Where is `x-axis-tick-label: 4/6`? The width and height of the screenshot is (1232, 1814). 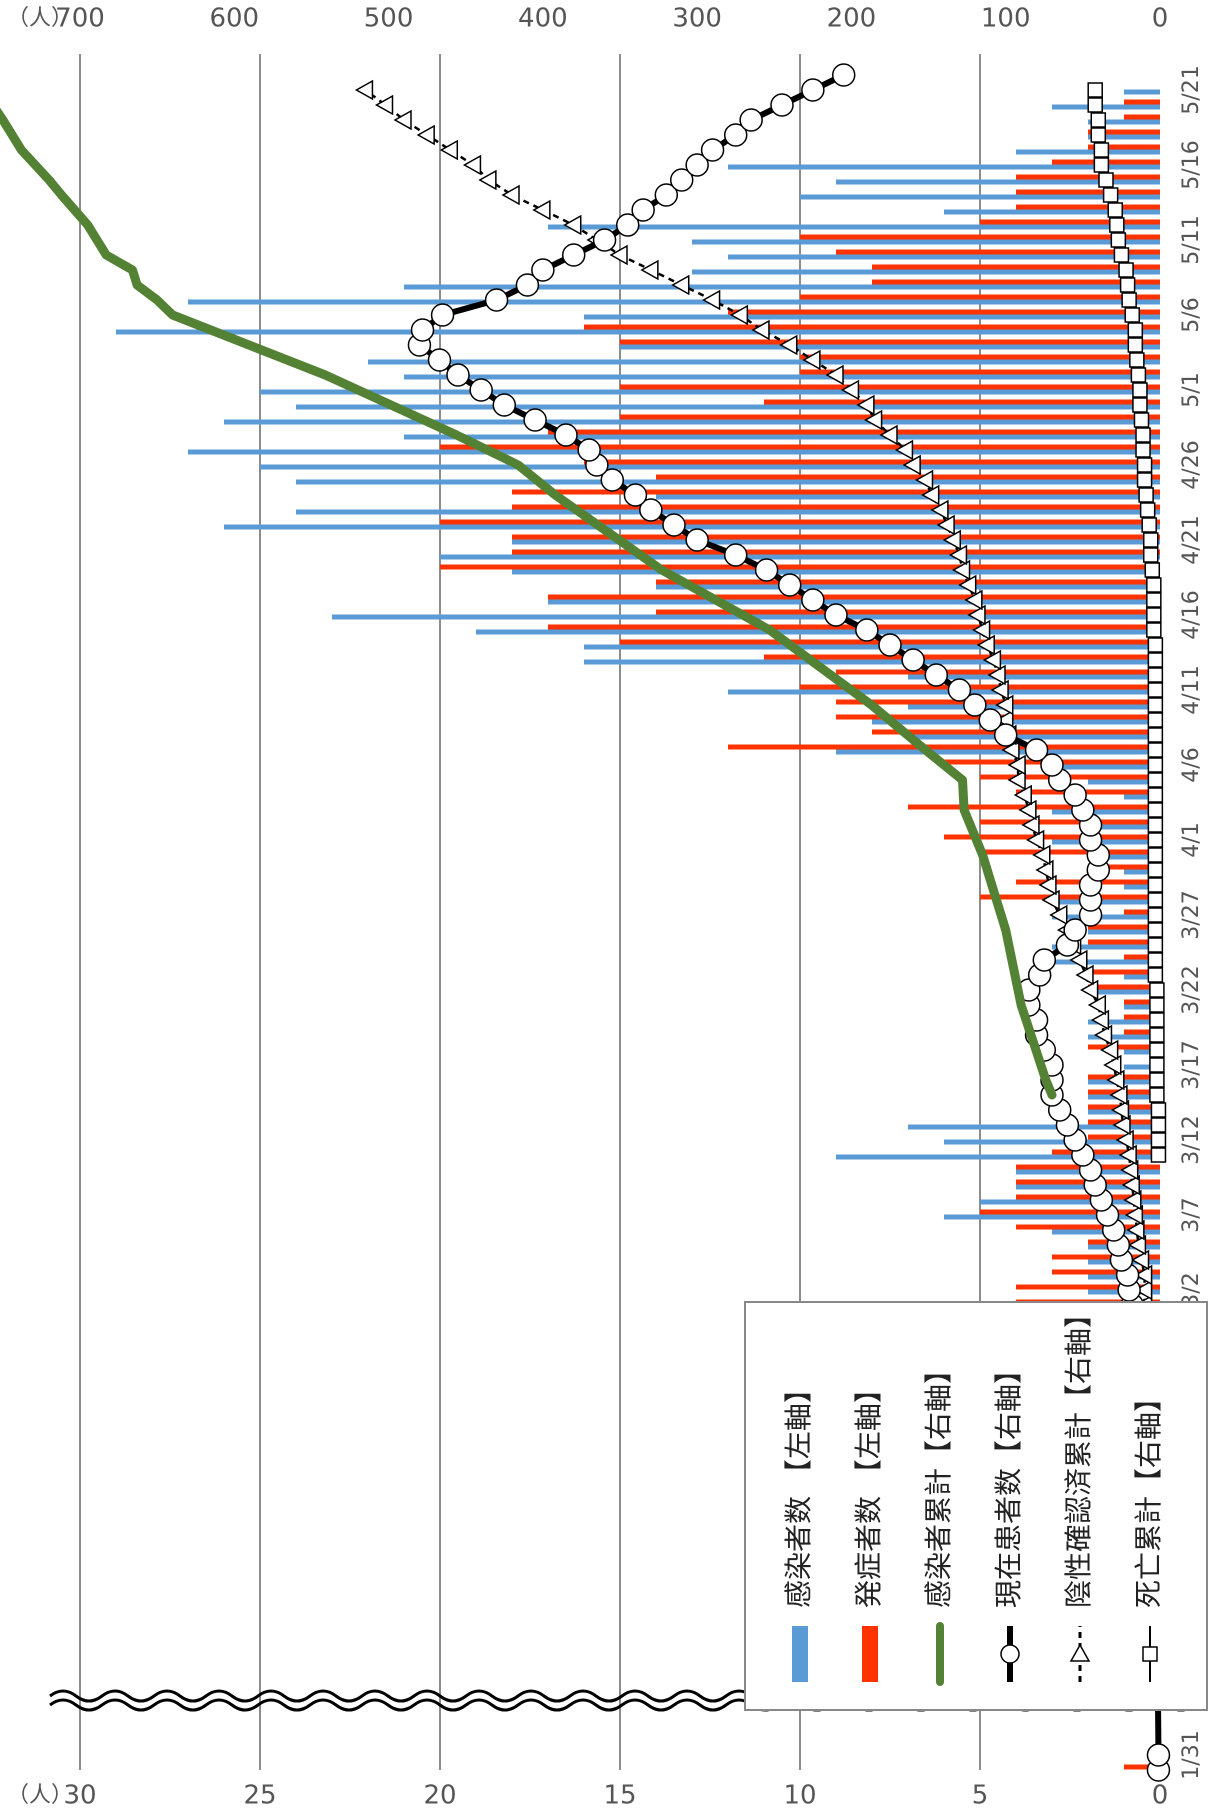
x-axis-tick-label: 4/6 is located at coordinates (1191, 764).